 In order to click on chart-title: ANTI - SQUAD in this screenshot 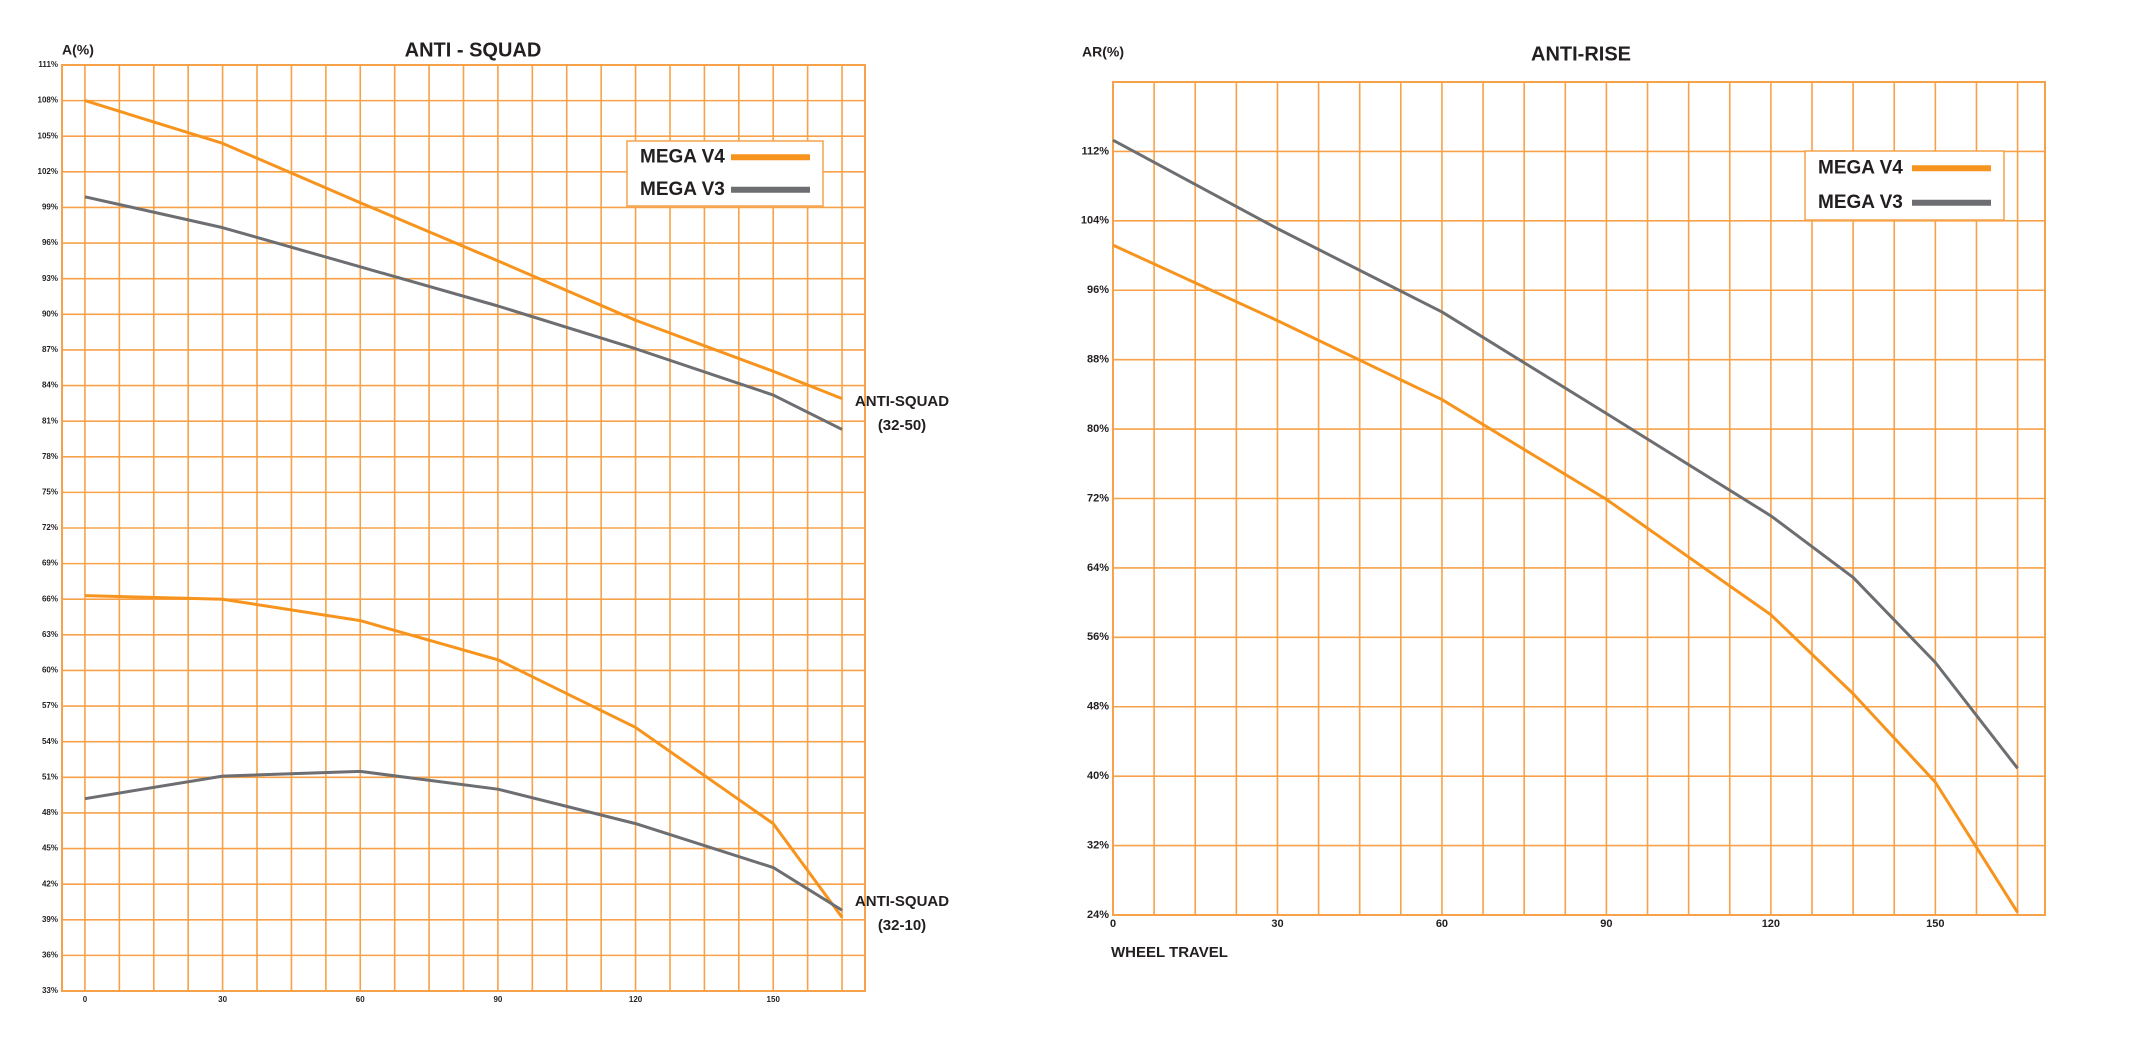, I will do `click(473, 50)`.